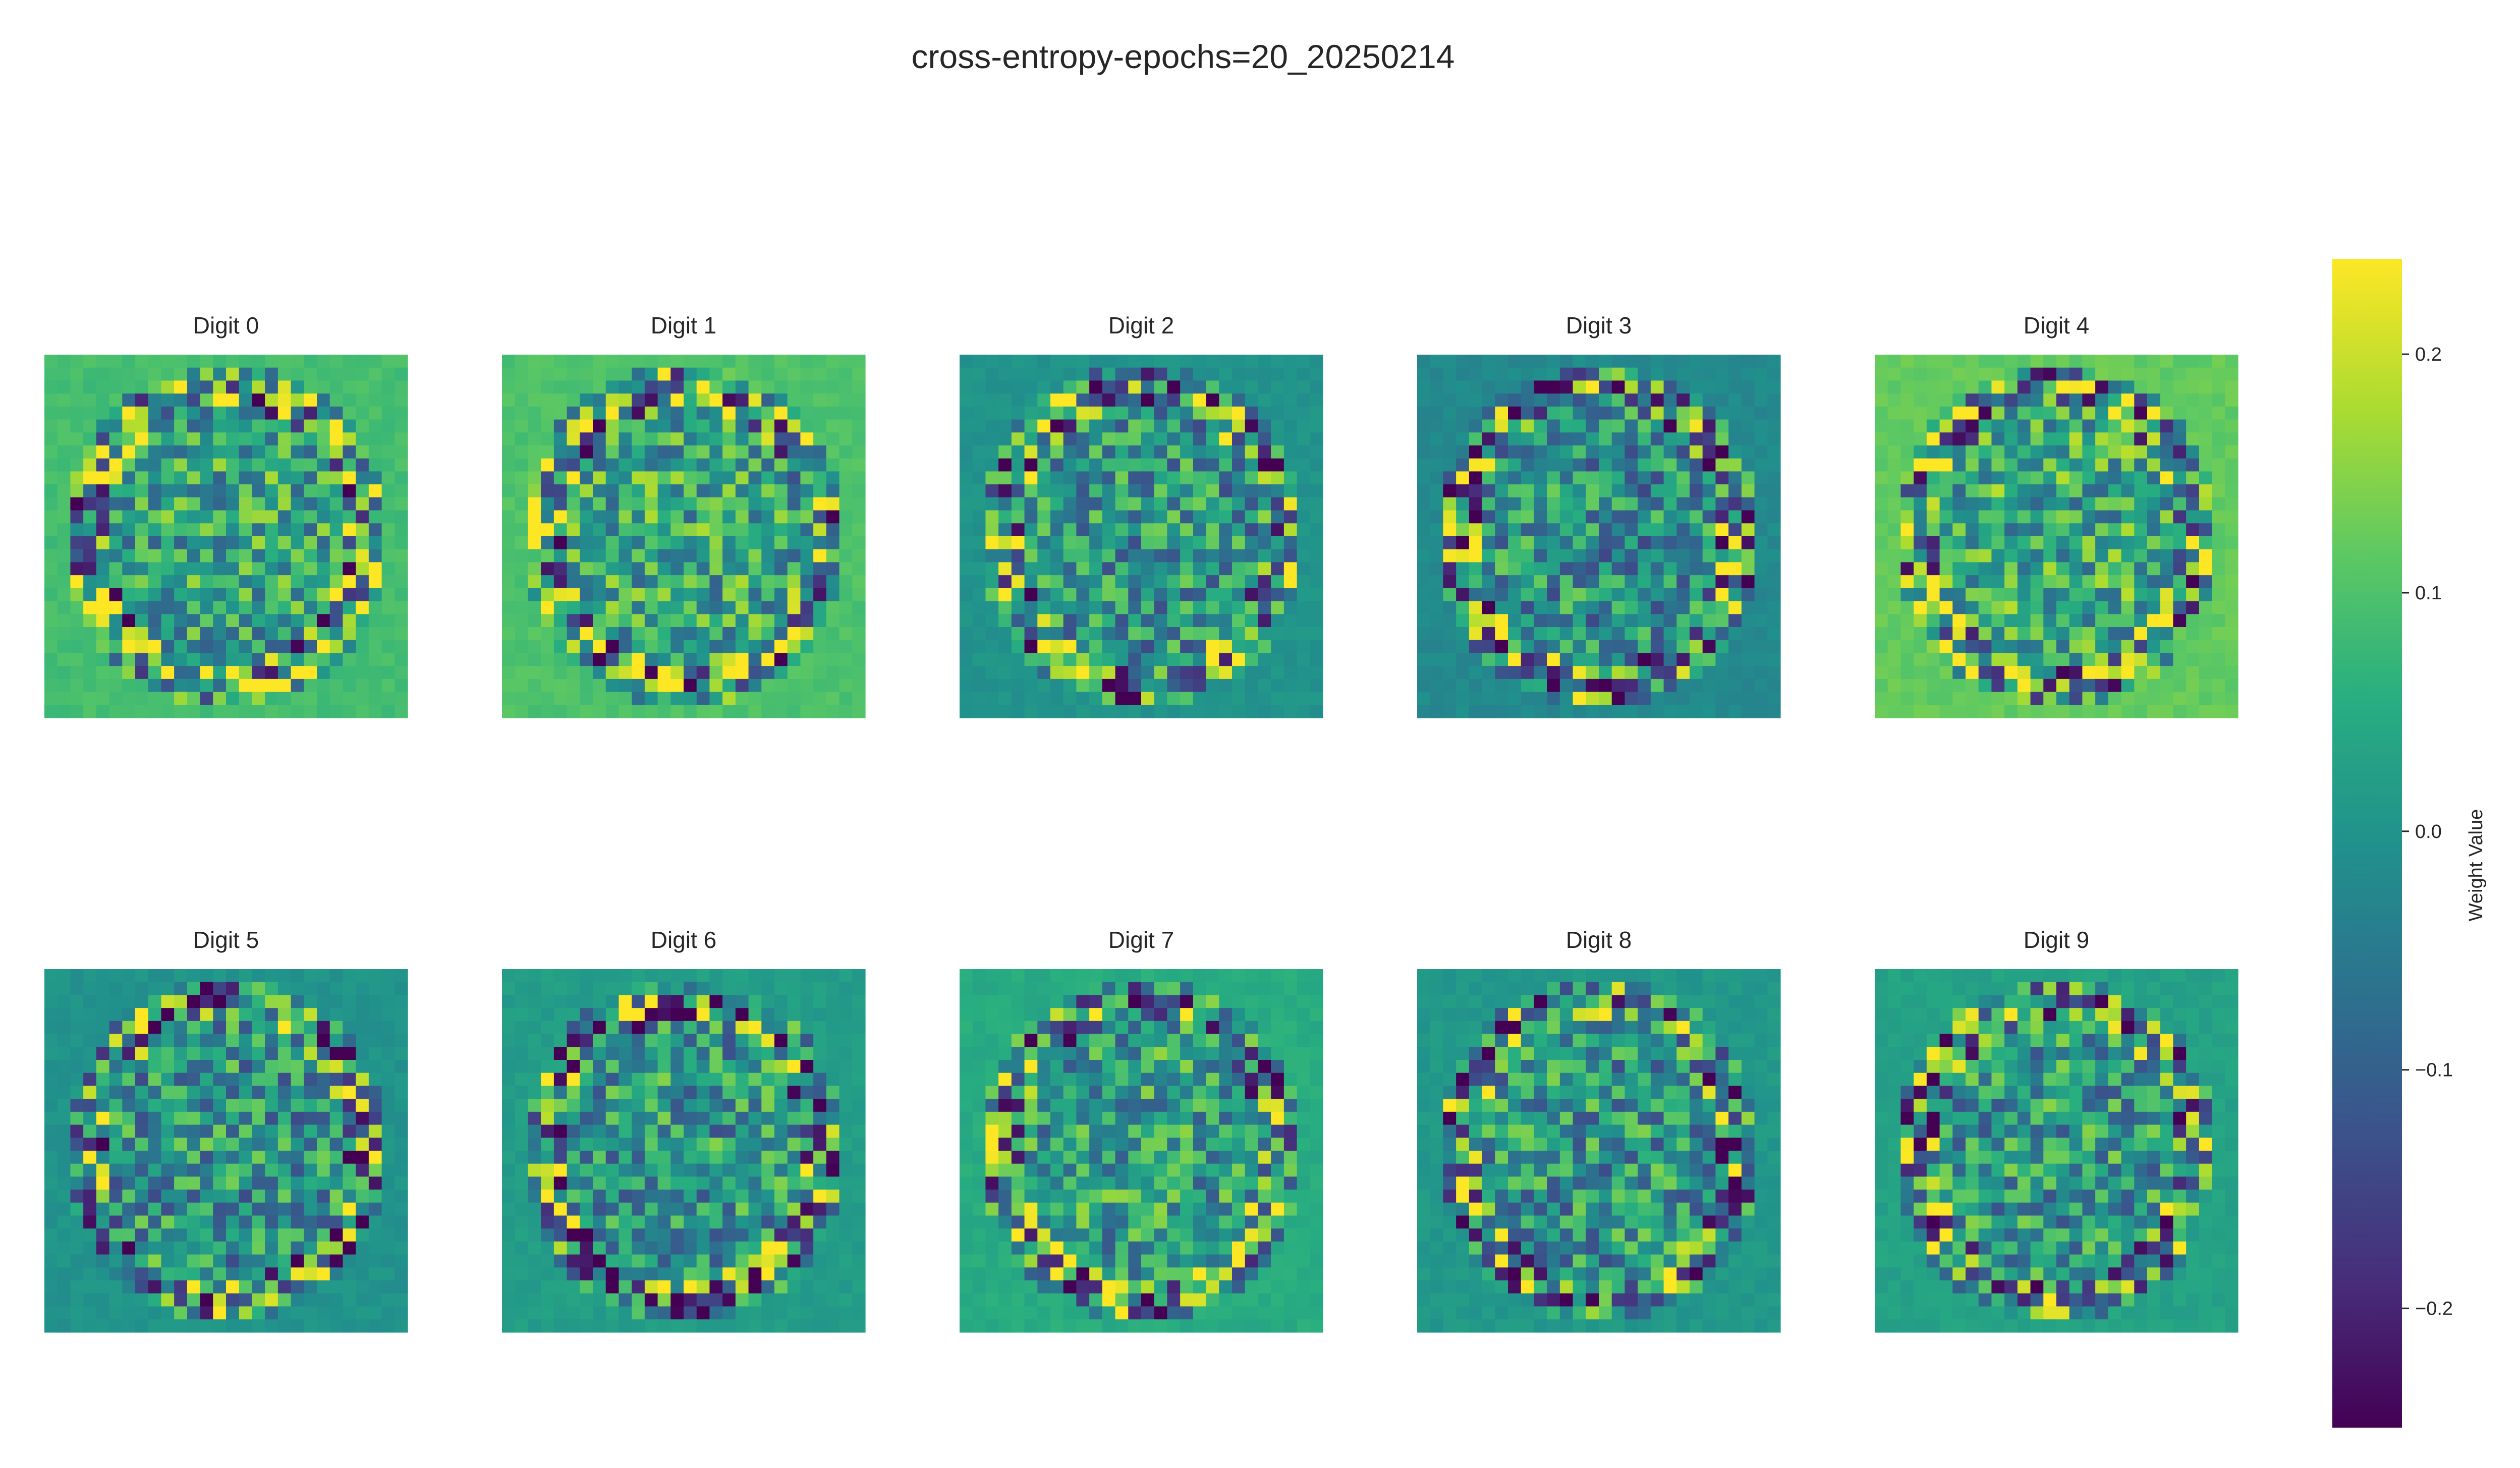 This screenshot has height=1468, width=2520. I want to click on panel-title-digit-7: Digit 7, so click(1141, 940).